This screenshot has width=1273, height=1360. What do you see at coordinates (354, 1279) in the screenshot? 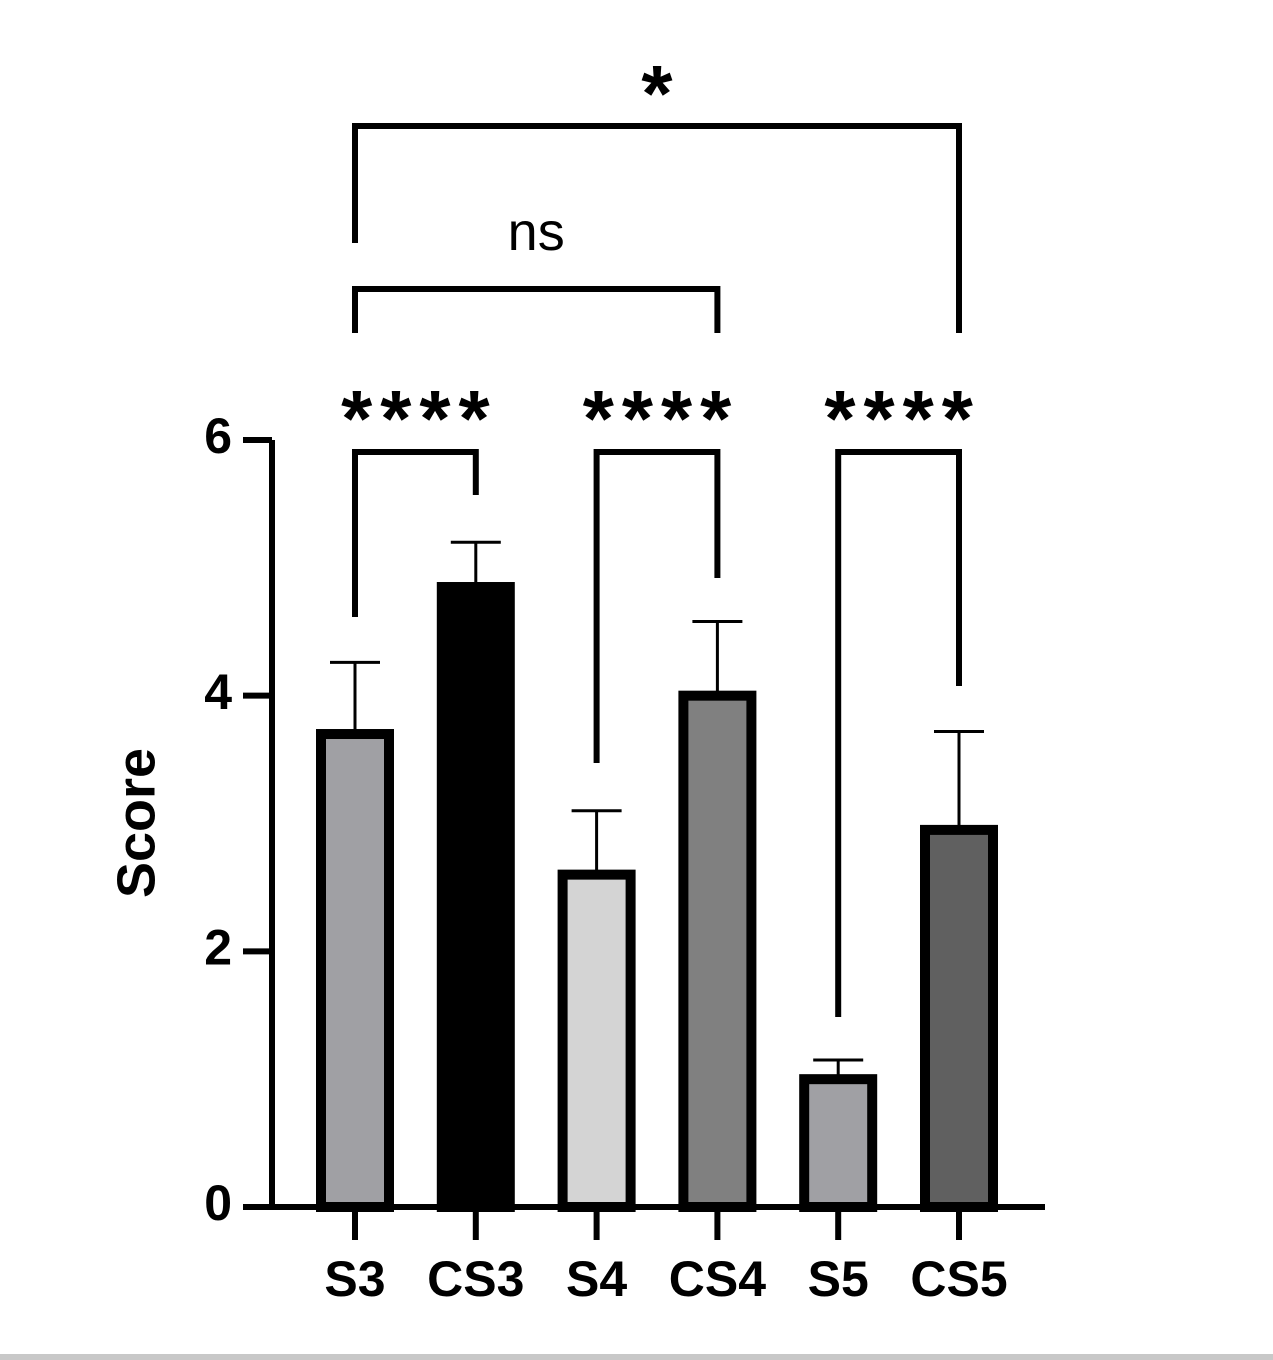
I see `x-tick-label: S3` at bounding box center [354, 1279].